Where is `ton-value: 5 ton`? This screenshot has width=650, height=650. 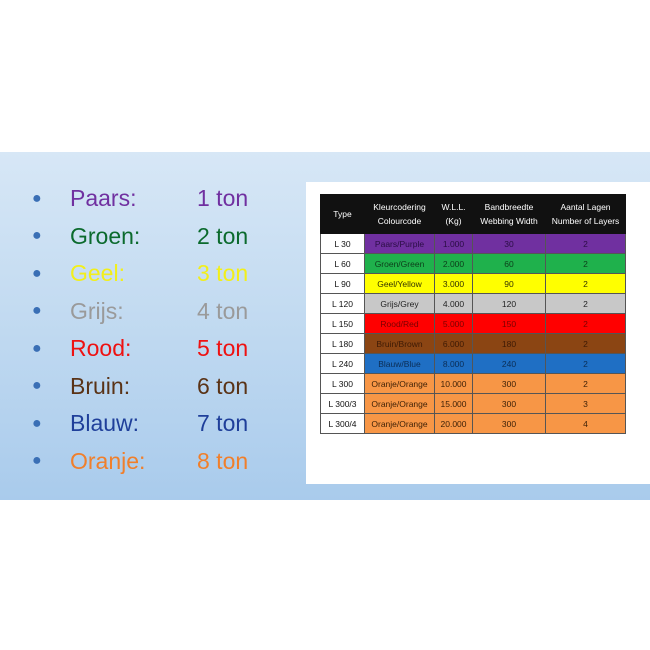
ton-value: 5 ton is located at coordinates (223, 348).